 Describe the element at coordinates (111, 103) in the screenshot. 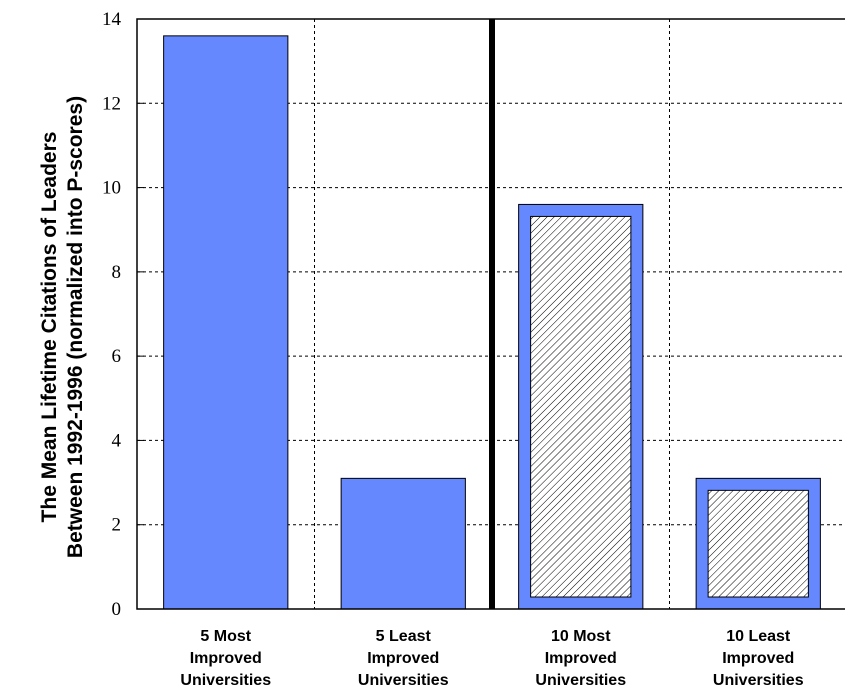

I see `y-tick-label: 12` at that location.